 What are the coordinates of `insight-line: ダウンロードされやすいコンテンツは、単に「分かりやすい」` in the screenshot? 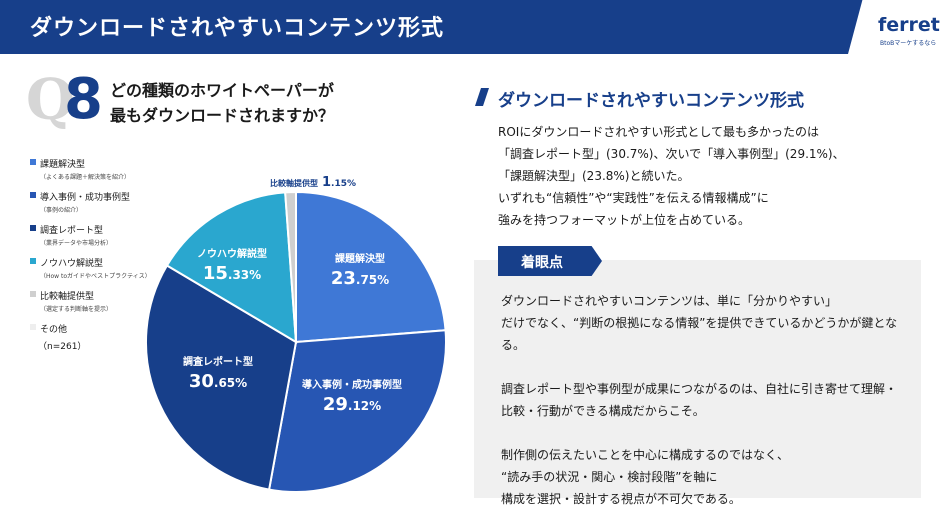 It's located at (669, 301).